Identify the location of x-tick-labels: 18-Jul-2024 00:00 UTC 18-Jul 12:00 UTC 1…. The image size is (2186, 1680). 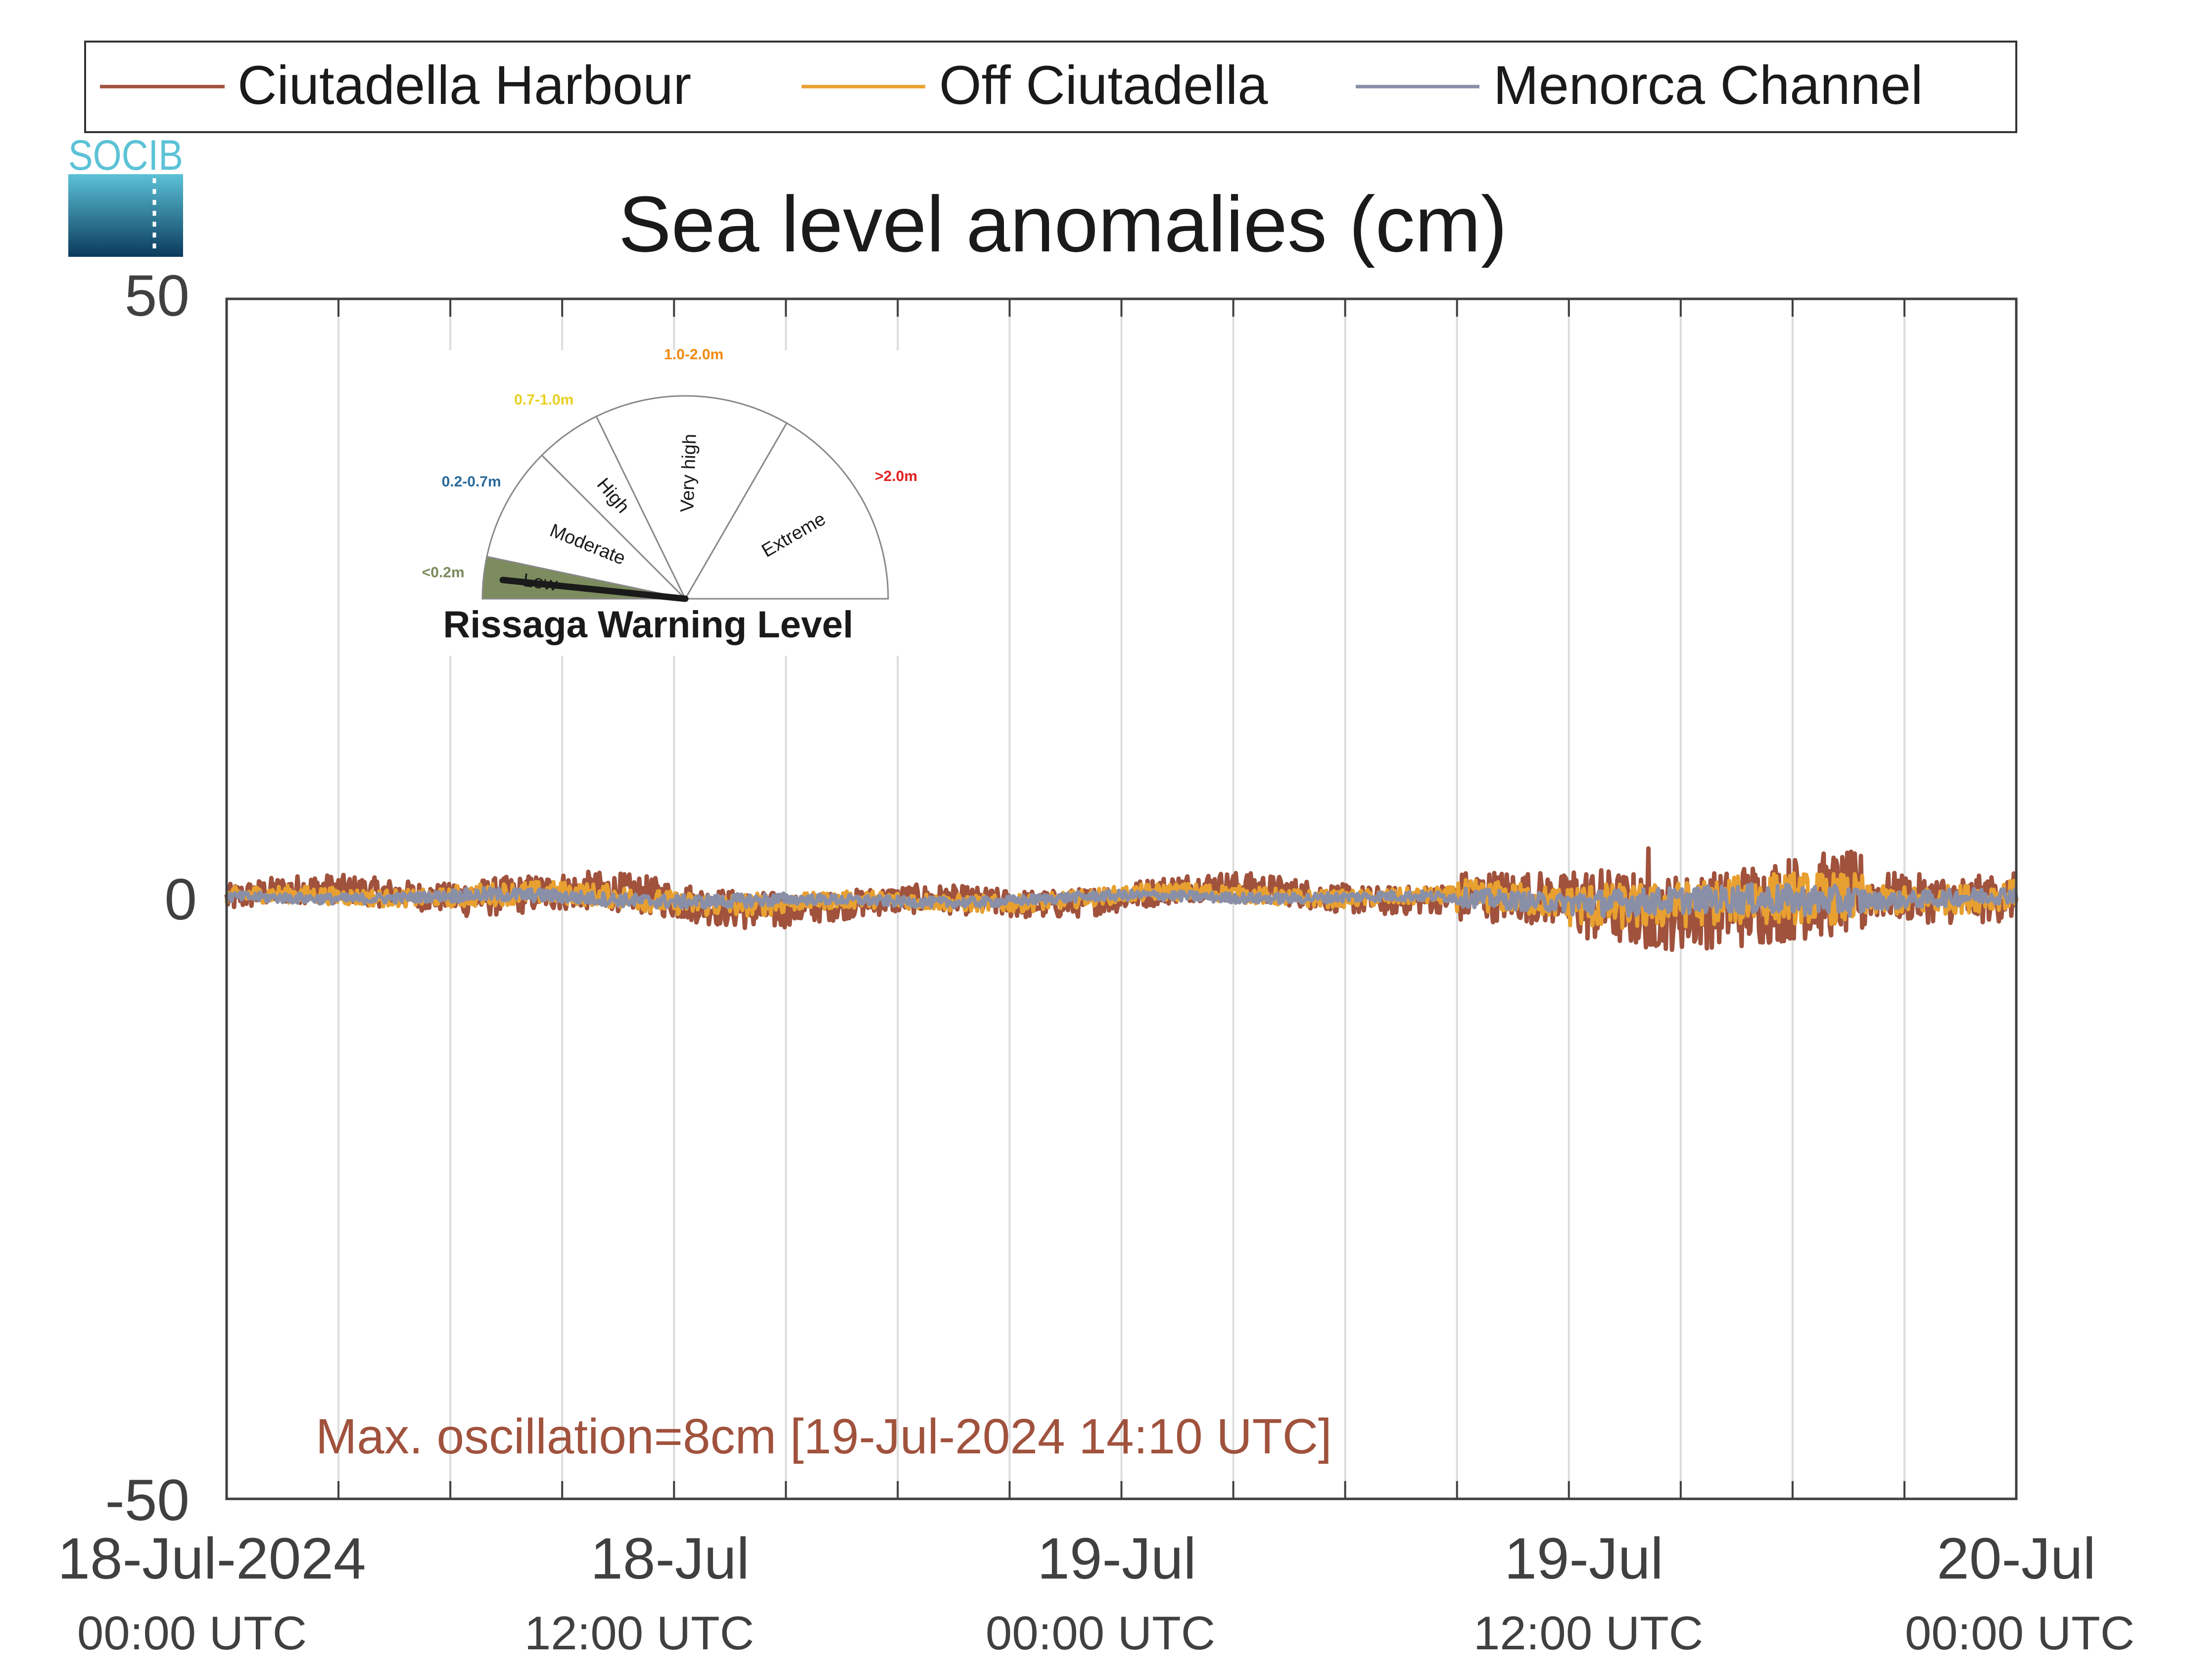
(1096, 1593).